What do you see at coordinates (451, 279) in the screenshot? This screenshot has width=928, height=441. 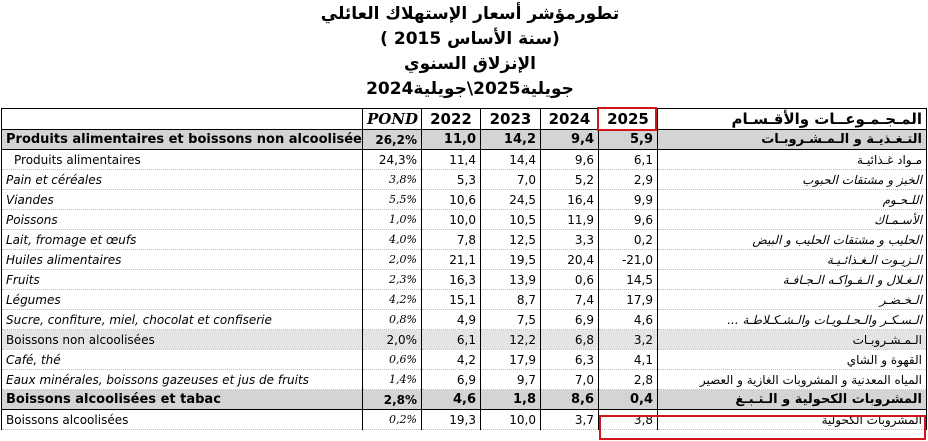 I see `value-cell: 16,3` at bounding box center [451, 279].